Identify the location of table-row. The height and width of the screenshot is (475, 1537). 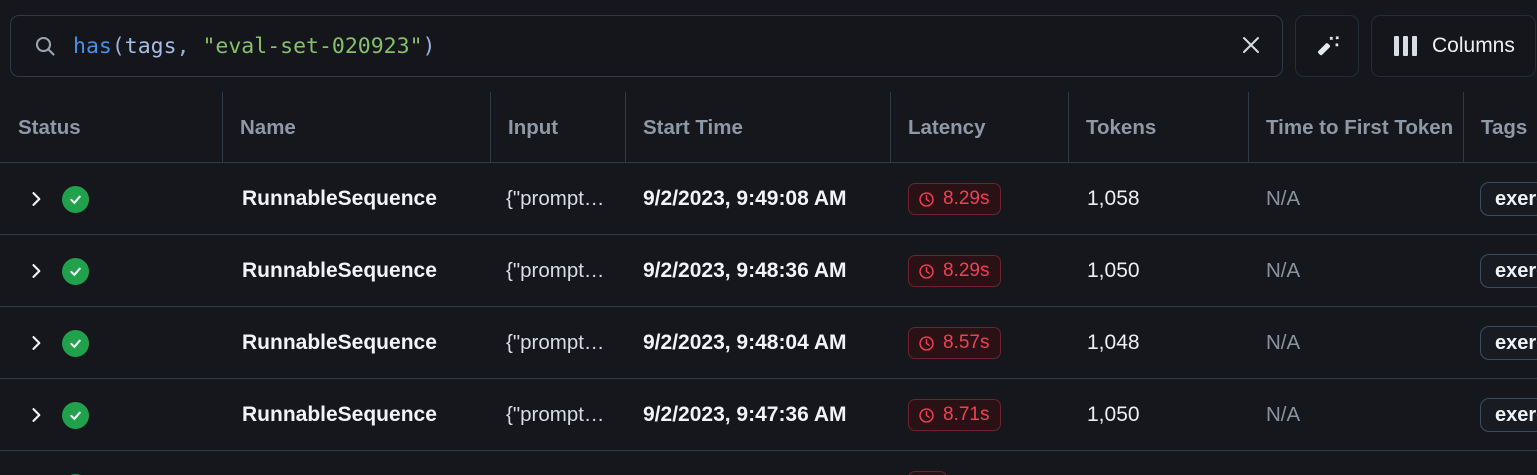
(768, 463).